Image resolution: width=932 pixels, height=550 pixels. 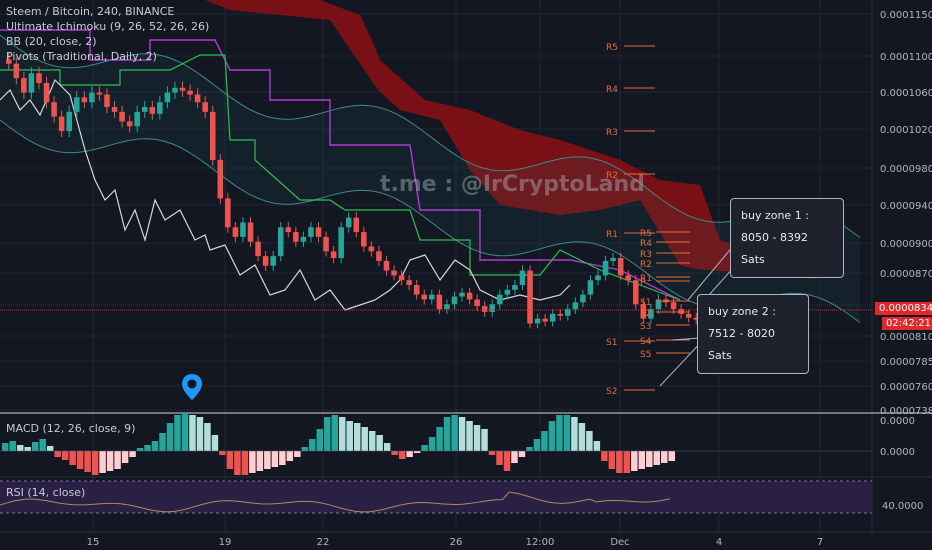 What do you see at coordinates (903, 308) in the screenshot?
I see `current-price-label: 0.0000834` at bounding box center [903, 308].